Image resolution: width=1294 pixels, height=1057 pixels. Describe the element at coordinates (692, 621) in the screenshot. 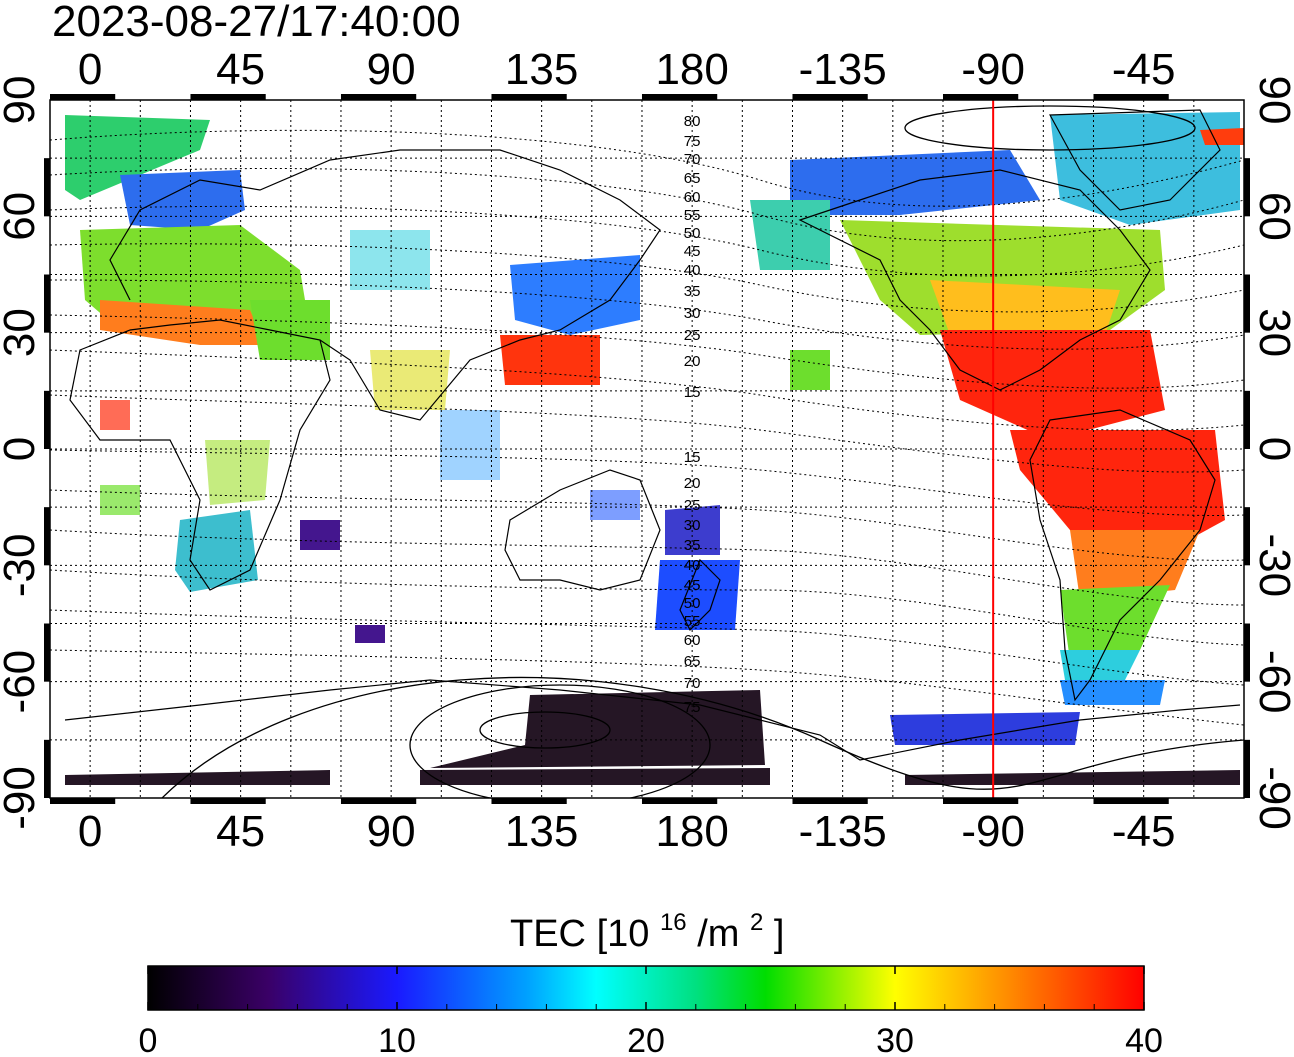

I see `contour-label: 55` at that location.